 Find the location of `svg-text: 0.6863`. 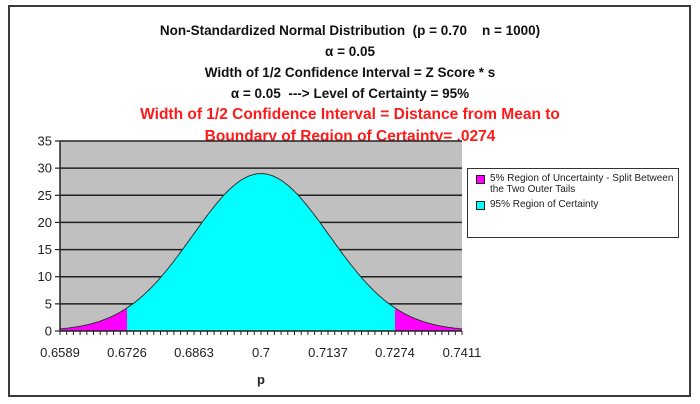

svg-text: 0.6863 is located at coordinates (194, 352).